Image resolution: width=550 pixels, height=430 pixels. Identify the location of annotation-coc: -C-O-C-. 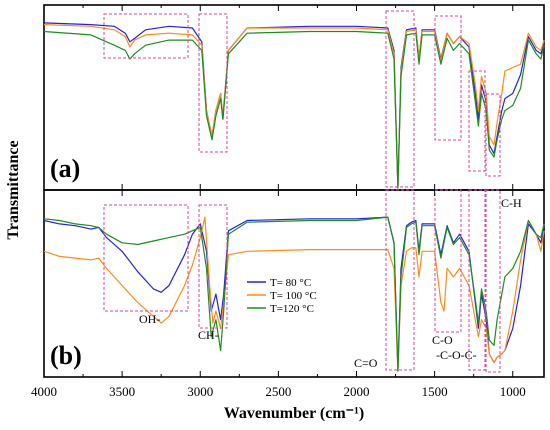
(456, 355).